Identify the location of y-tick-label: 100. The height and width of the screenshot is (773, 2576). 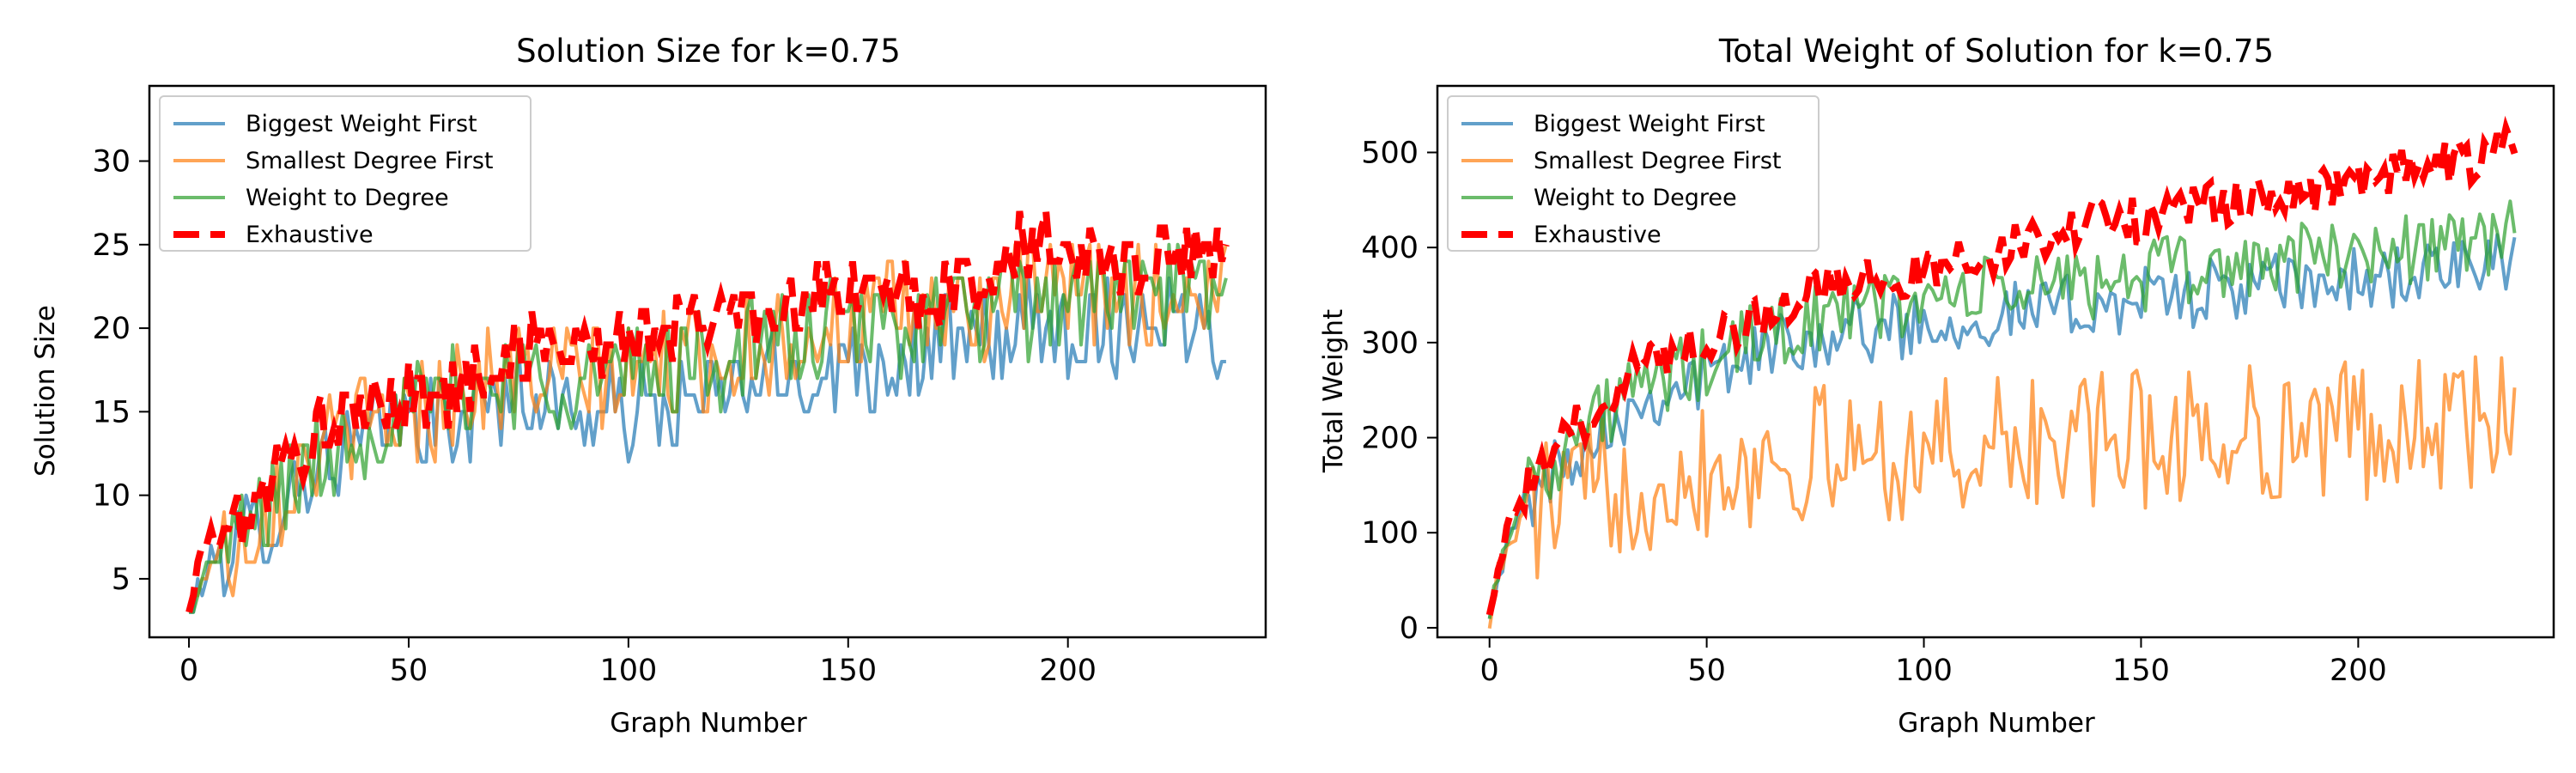
(1390, 533).